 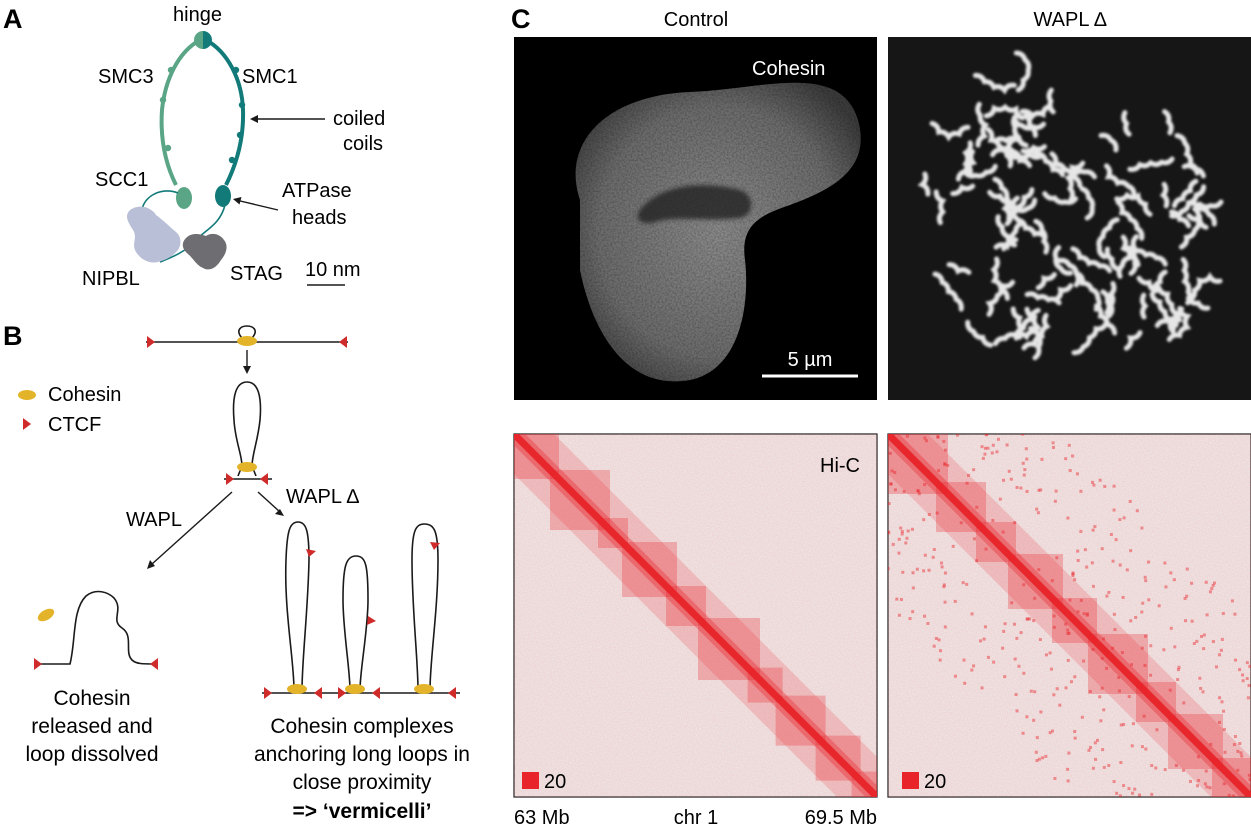 What do you see at coordinates (362, 811) in the screenshot?
I see `right-caption-bold: => ‘vermicelli’` at bounding box center [362, 811].